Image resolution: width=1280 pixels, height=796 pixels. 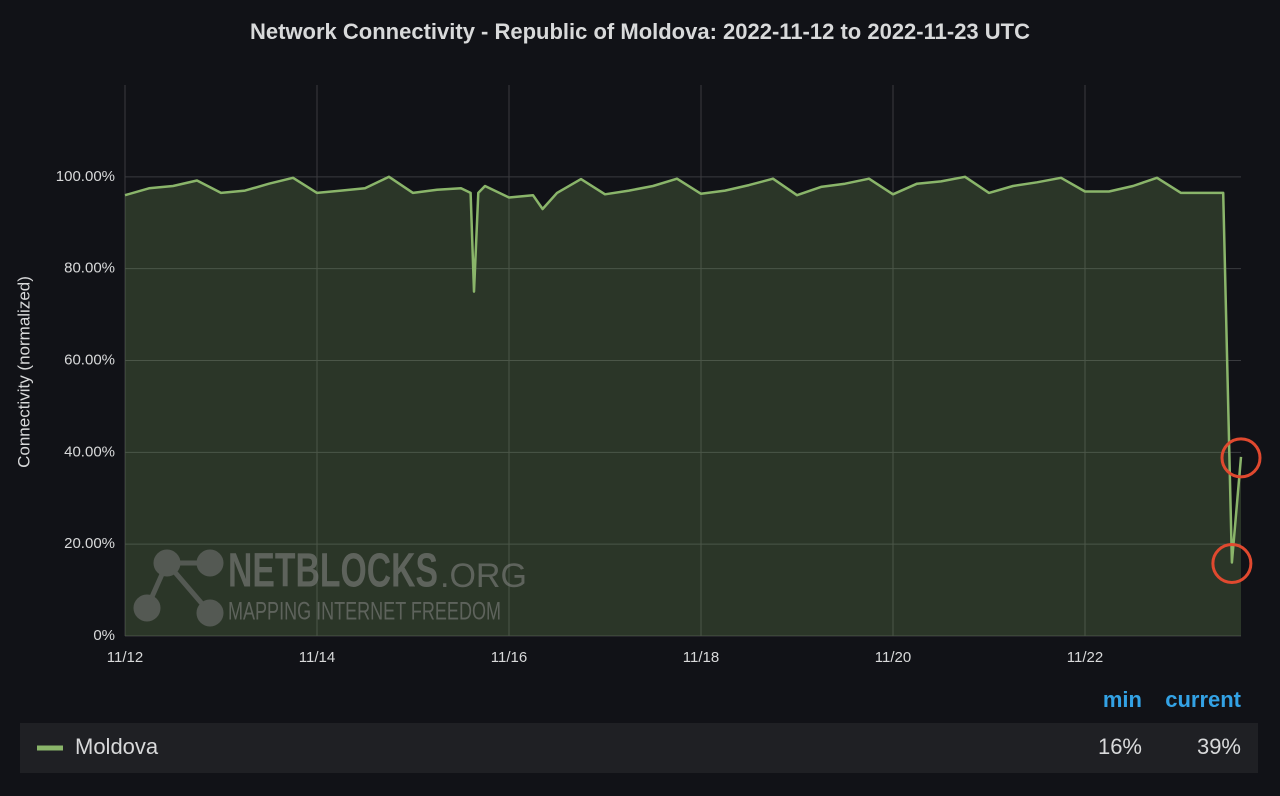 I want to click on y-tick-label: 40.00%, so click(x=89, y=451).